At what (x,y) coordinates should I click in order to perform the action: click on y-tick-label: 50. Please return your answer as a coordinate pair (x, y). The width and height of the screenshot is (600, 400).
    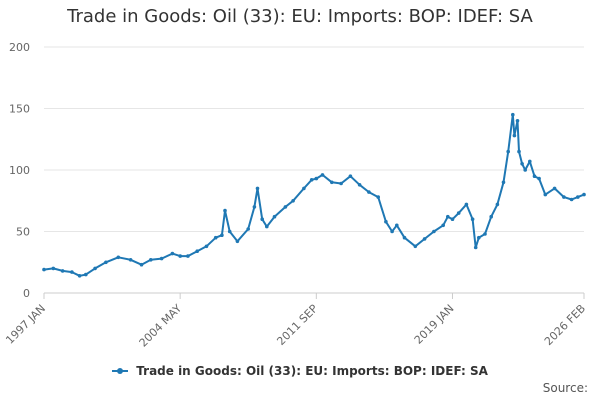
    Looking at the image, I should click on (23, 232).